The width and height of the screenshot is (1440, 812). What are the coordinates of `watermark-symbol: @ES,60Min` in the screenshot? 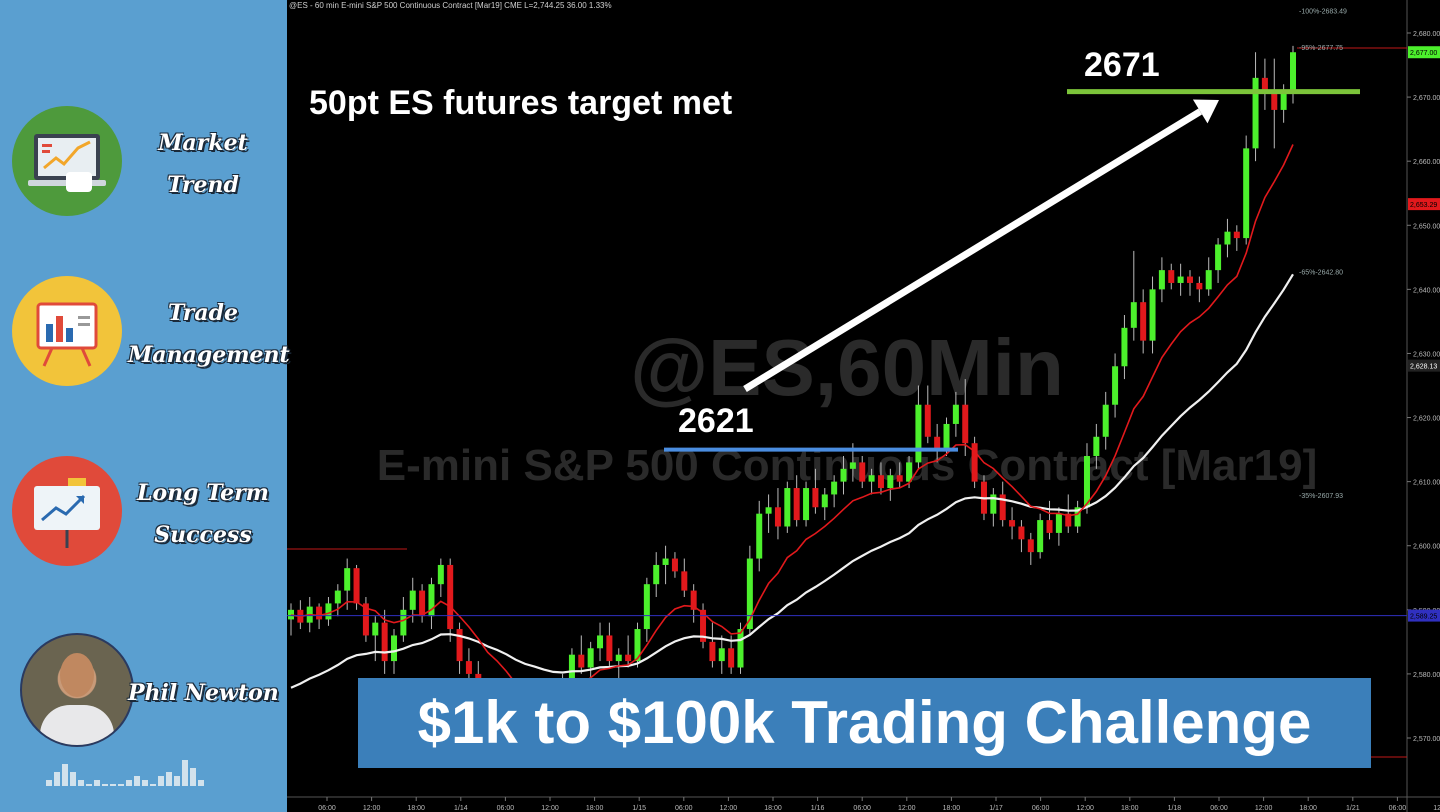 It's located at (847, 367).